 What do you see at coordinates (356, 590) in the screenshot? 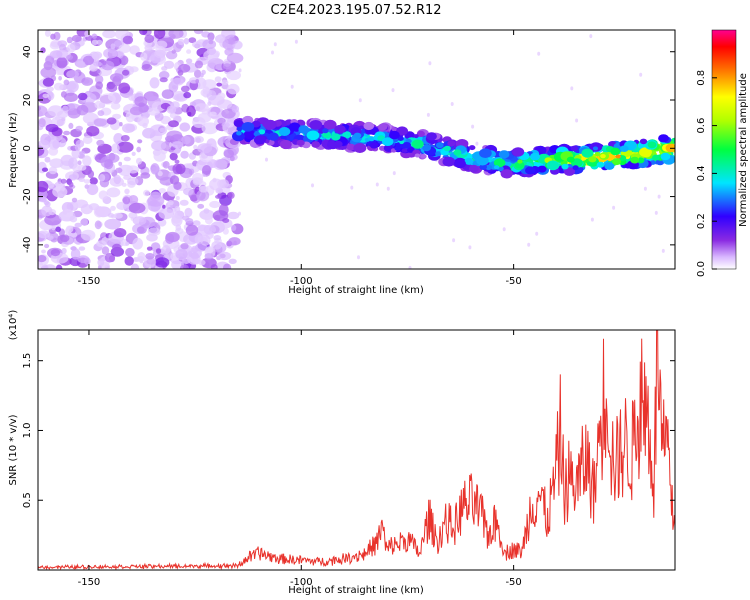
I see `snr-x-label: Height of straight line (km)` at bounding box center [356, 590].